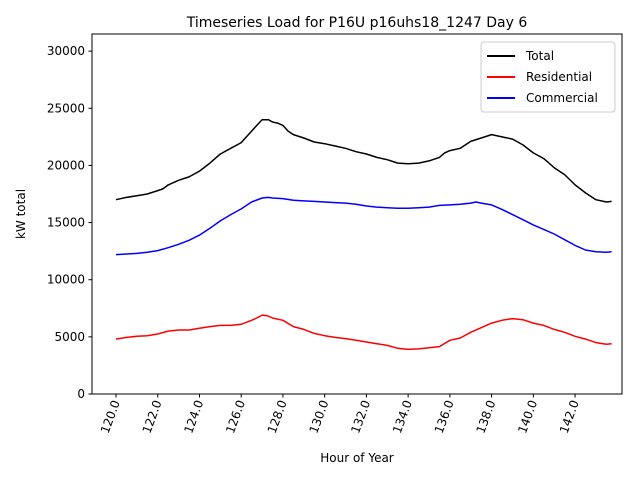 This screenshot has height=480, width=640. Describe the element at coordinates (363, 226) in the screenshot. I see `series-line-commercial` at that location.